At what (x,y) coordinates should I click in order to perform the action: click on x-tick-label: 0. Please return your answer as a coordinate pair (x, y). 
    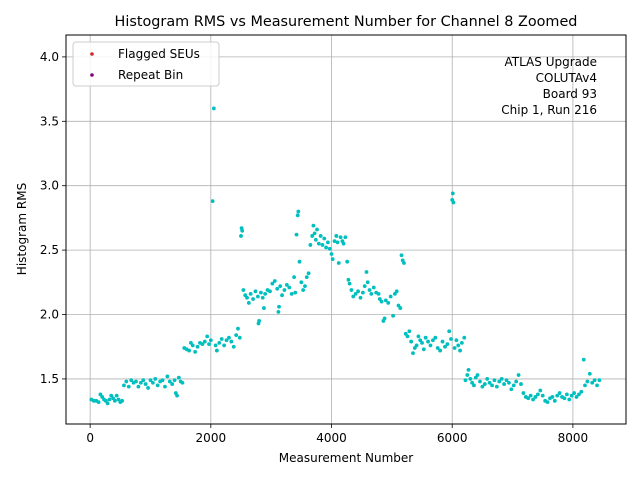
    Looking at the image, I should click on (90, 438).